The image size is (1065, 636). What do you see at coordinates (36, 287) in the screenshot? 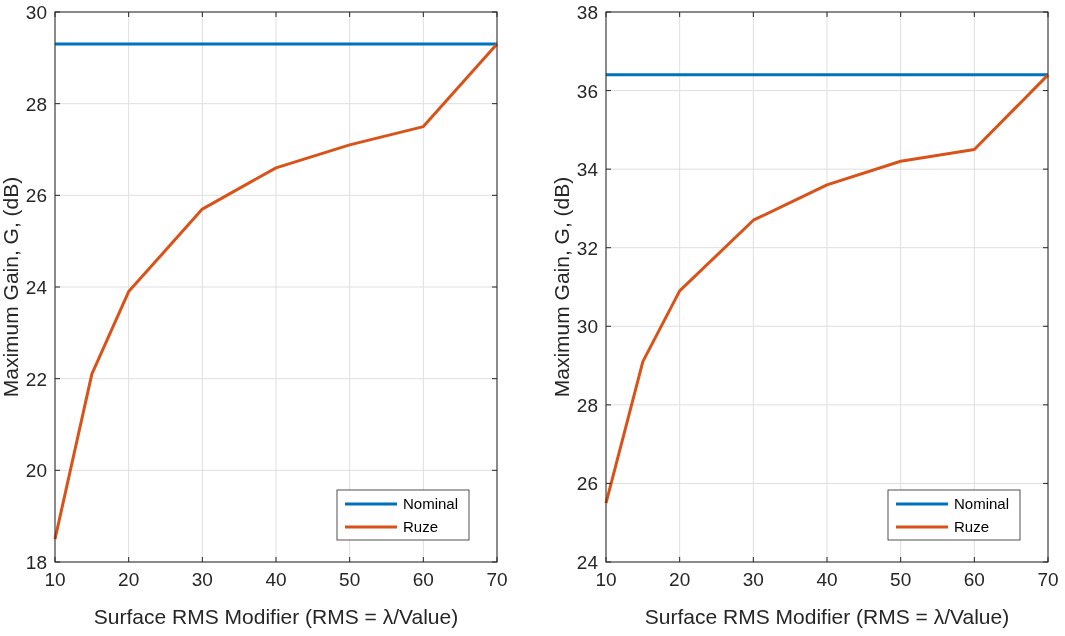
I see `y-tick-label: 24` at bounding box center [36, 287].